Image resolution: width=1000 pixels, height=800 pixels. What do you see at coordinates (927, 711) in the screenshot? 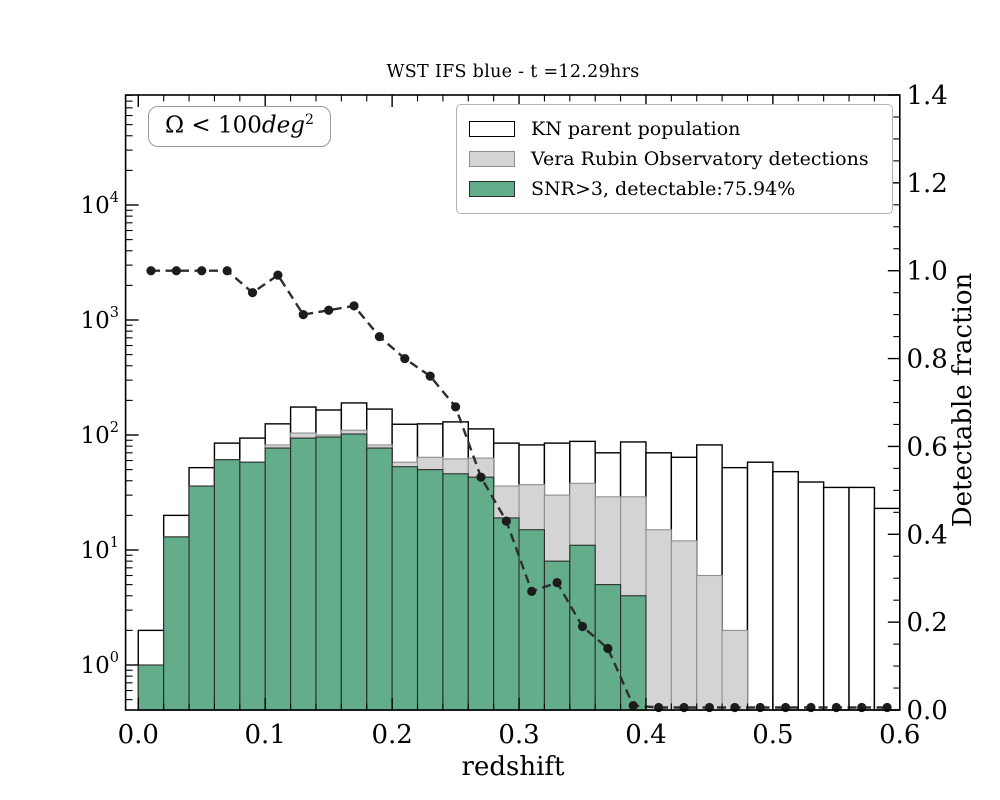
I see `right-tick-label: 0.0` at bounding box center [927, 711].